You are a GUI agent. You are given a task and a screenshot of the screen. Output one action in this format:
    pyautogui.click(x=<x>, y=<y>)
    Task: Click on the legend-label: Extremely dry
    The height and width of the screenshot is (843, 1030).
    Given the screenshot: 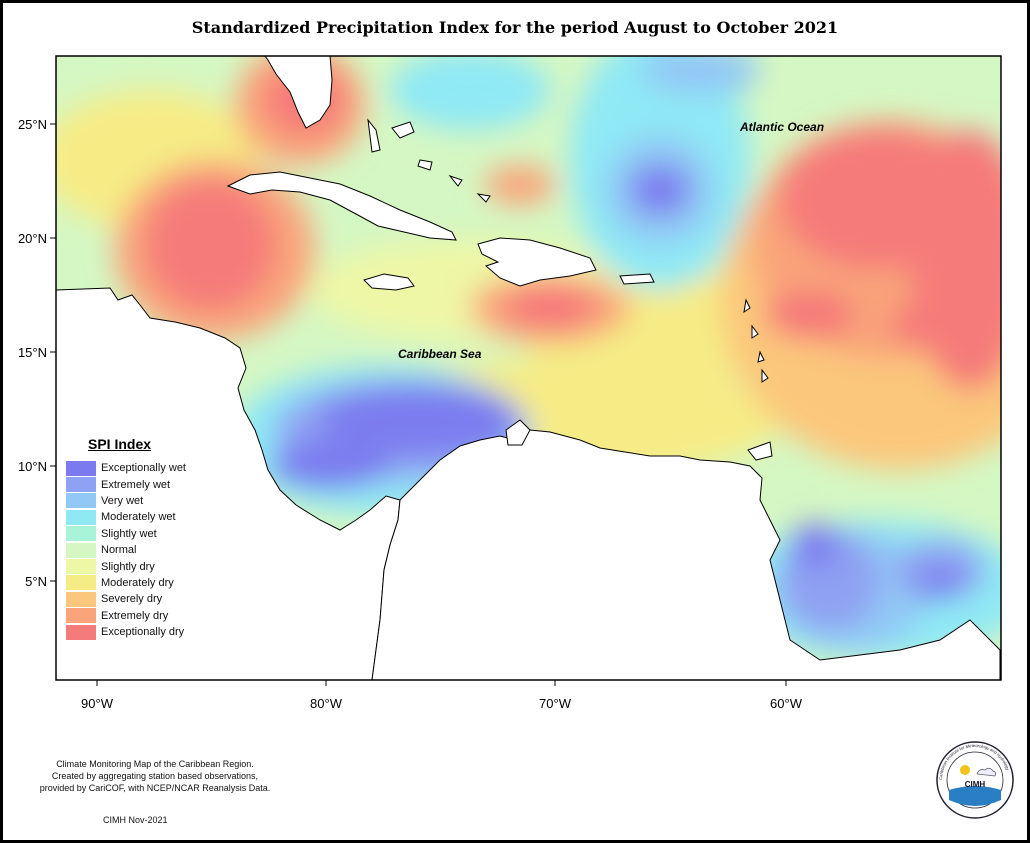 What is the action you would take?
    pyautogui.click(x=135, y=615)
    